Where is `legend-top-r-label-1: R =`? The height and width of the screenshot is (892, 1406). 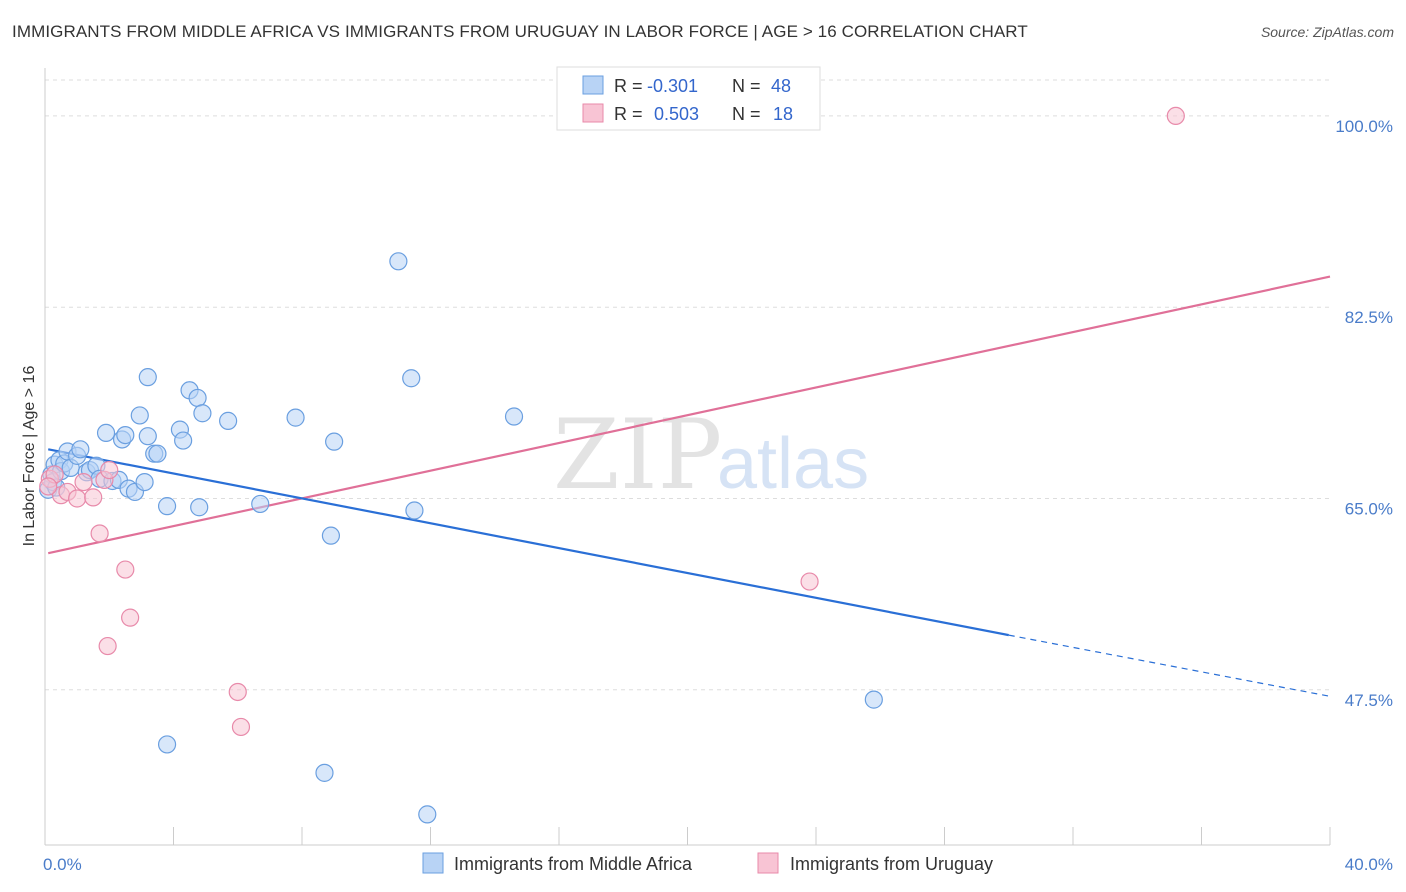
legend-top-r-label-1: R = is located at coordinates (628, 86).